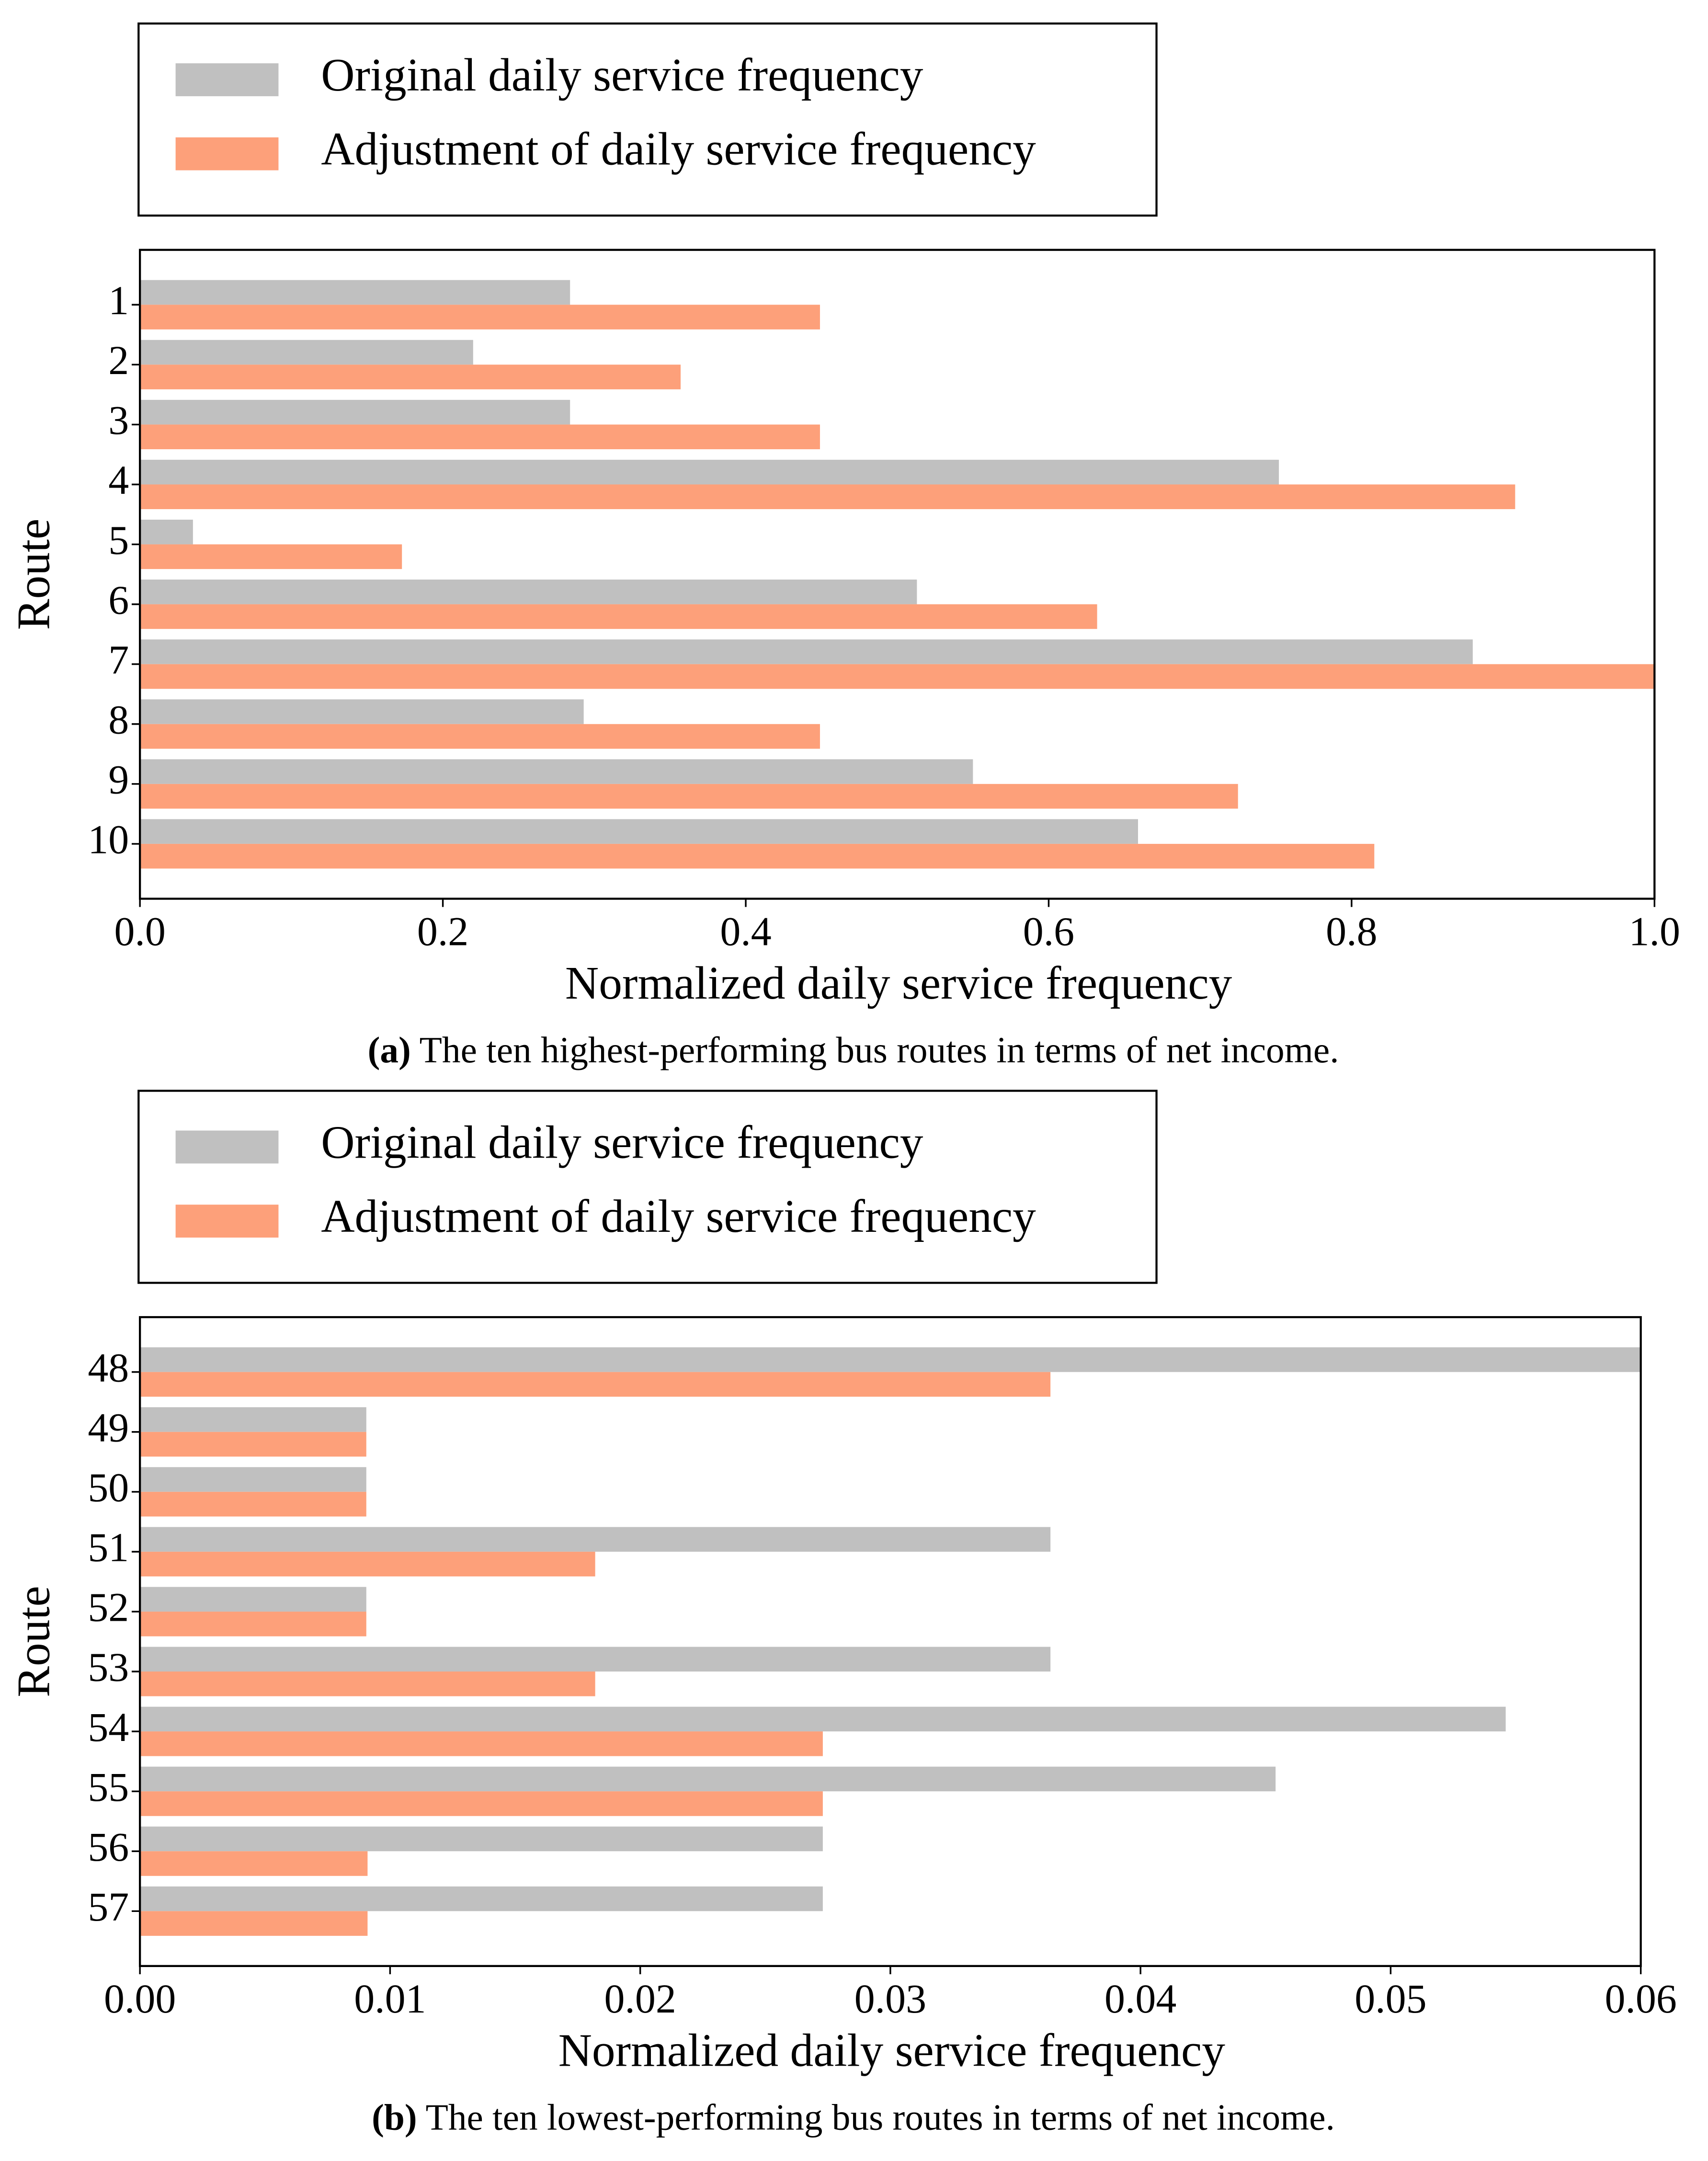  Describe the element at coordinates (118, 780) in the screenshot. I see `y-tick-label: 9` at that location.